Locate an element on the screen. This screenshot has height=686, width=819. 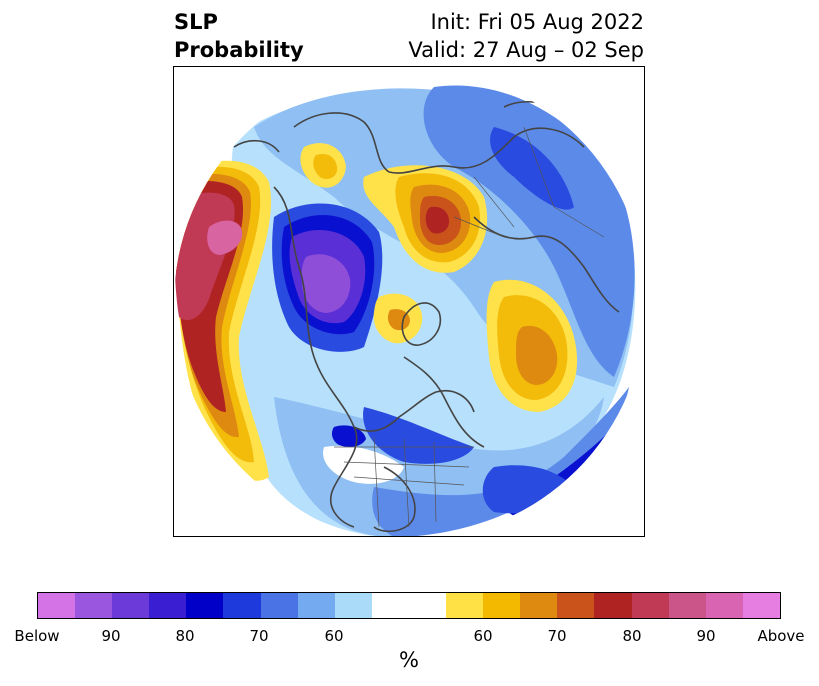
below-strong-pacific is located at coordinates (326, 283).